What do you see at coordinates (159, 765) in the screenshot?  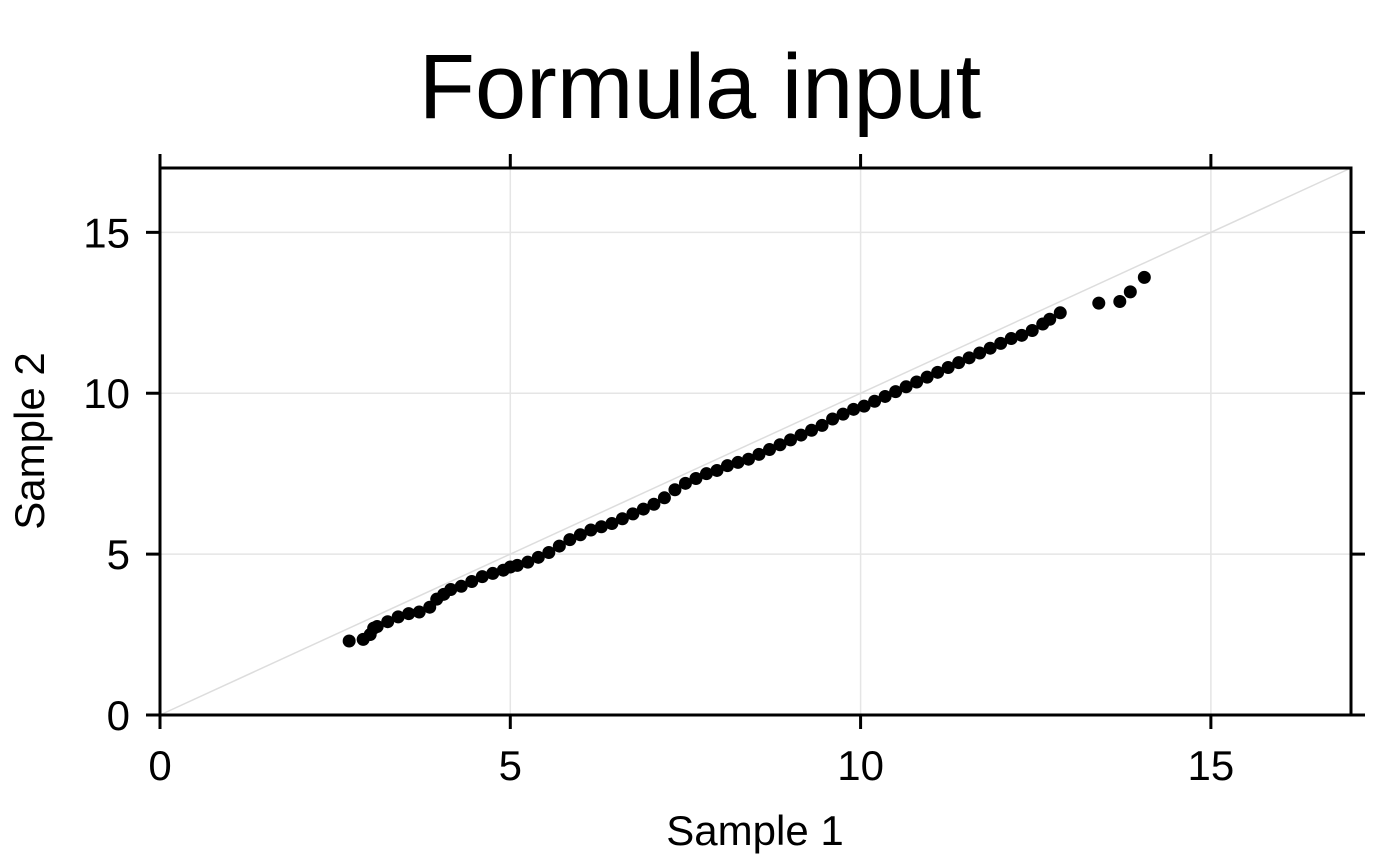 I see `x-tick-label: 0` at bounding box center [159, 765].